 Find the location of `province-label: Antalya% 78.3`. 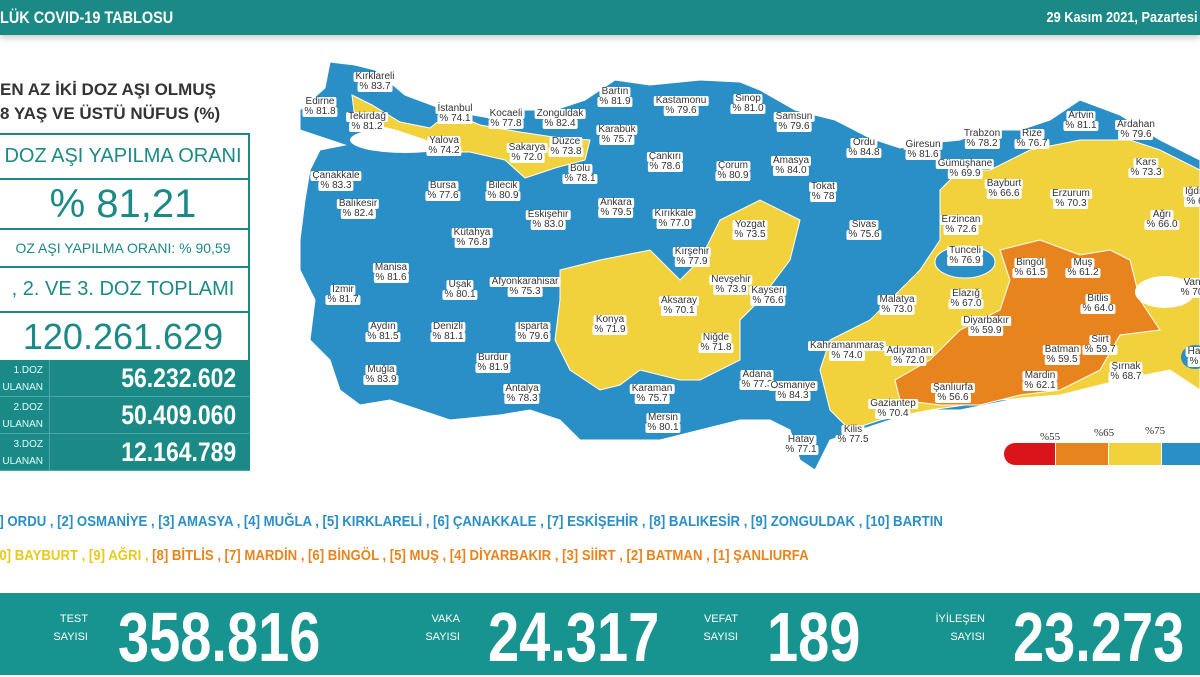

province-label: Antalya% 78.3 is located at coordinates (522, 393).